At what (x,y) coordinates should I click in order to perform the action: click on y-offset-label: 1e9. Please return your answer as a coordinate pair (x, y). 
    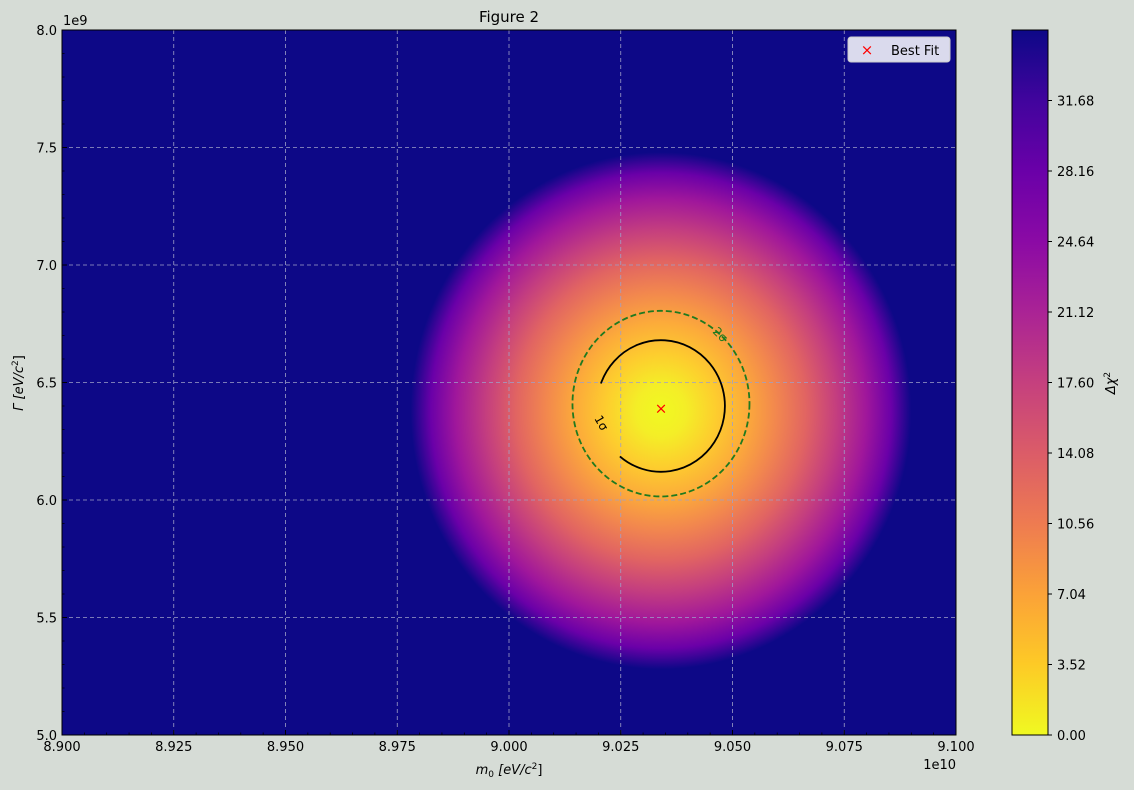
    Looking at the image, I should click on (75, 21).